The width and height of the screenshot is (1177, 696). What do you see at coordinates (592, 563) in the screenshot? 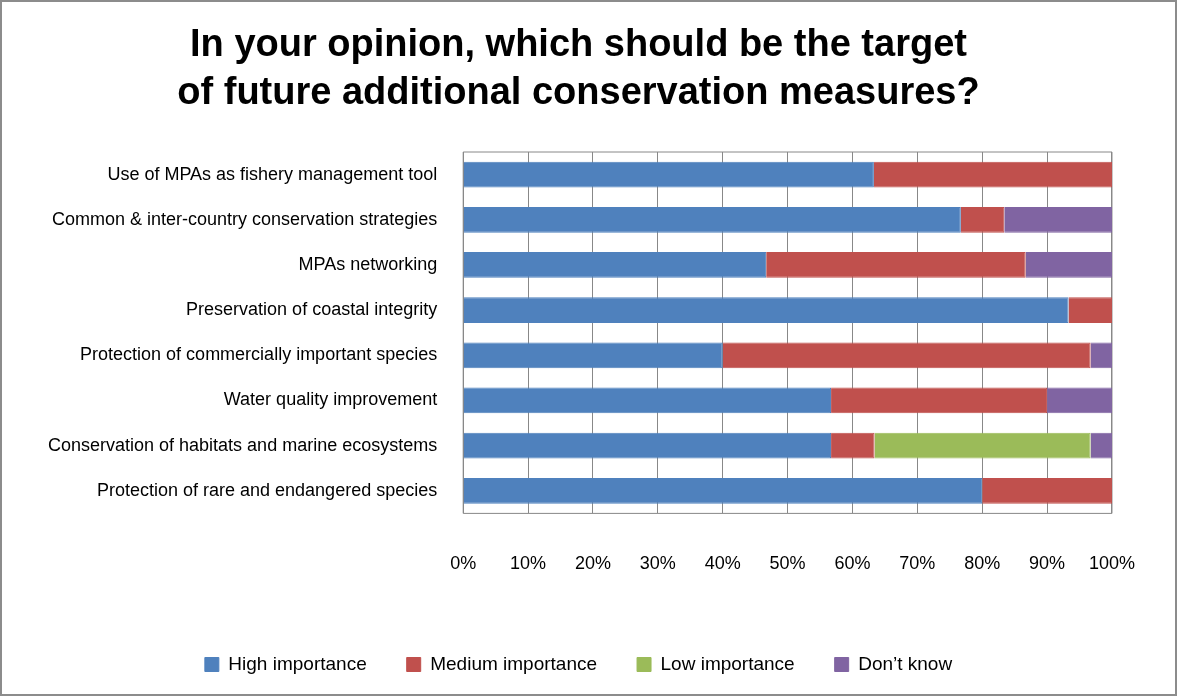
I see `x-tick-label: 20%` at bounding box center [592, 563].